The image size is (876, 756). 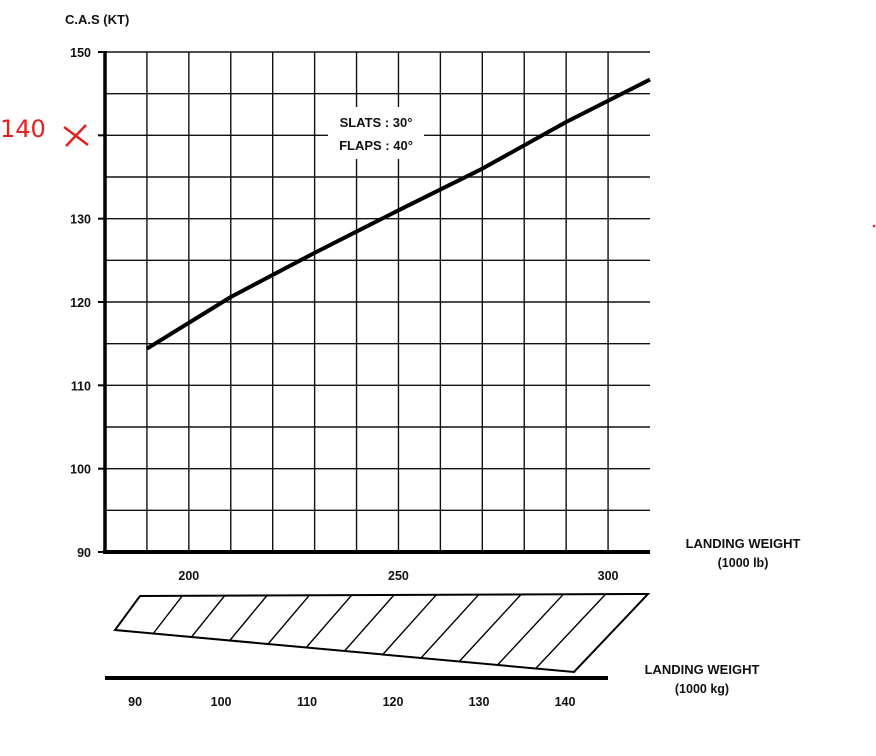 What do you see at coordinates (376, 133) in the screenshot?
I see `annotation-background` at bounding box center [376, 133].